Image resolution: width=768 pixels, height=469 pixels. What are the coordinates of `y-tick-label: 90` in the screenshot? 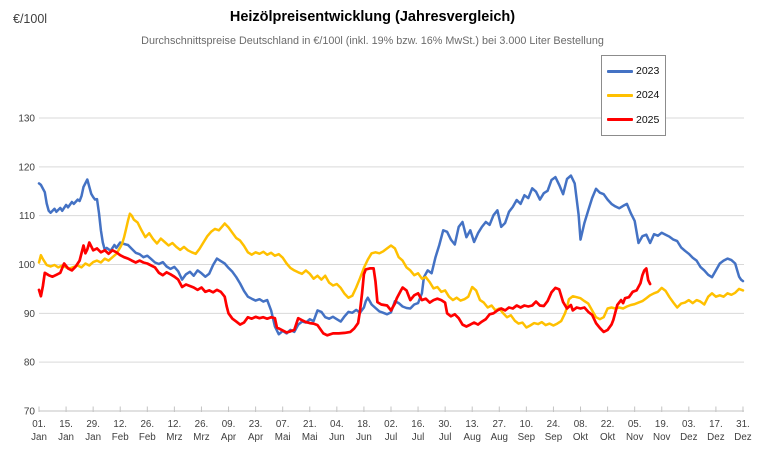 It's located at (30, 314).